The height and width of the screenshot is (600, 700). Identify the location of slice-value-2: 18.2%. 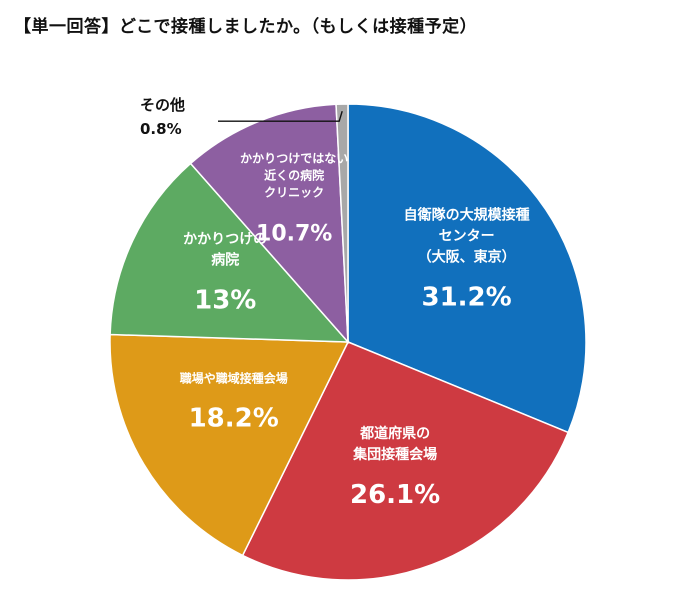
(234, 419).